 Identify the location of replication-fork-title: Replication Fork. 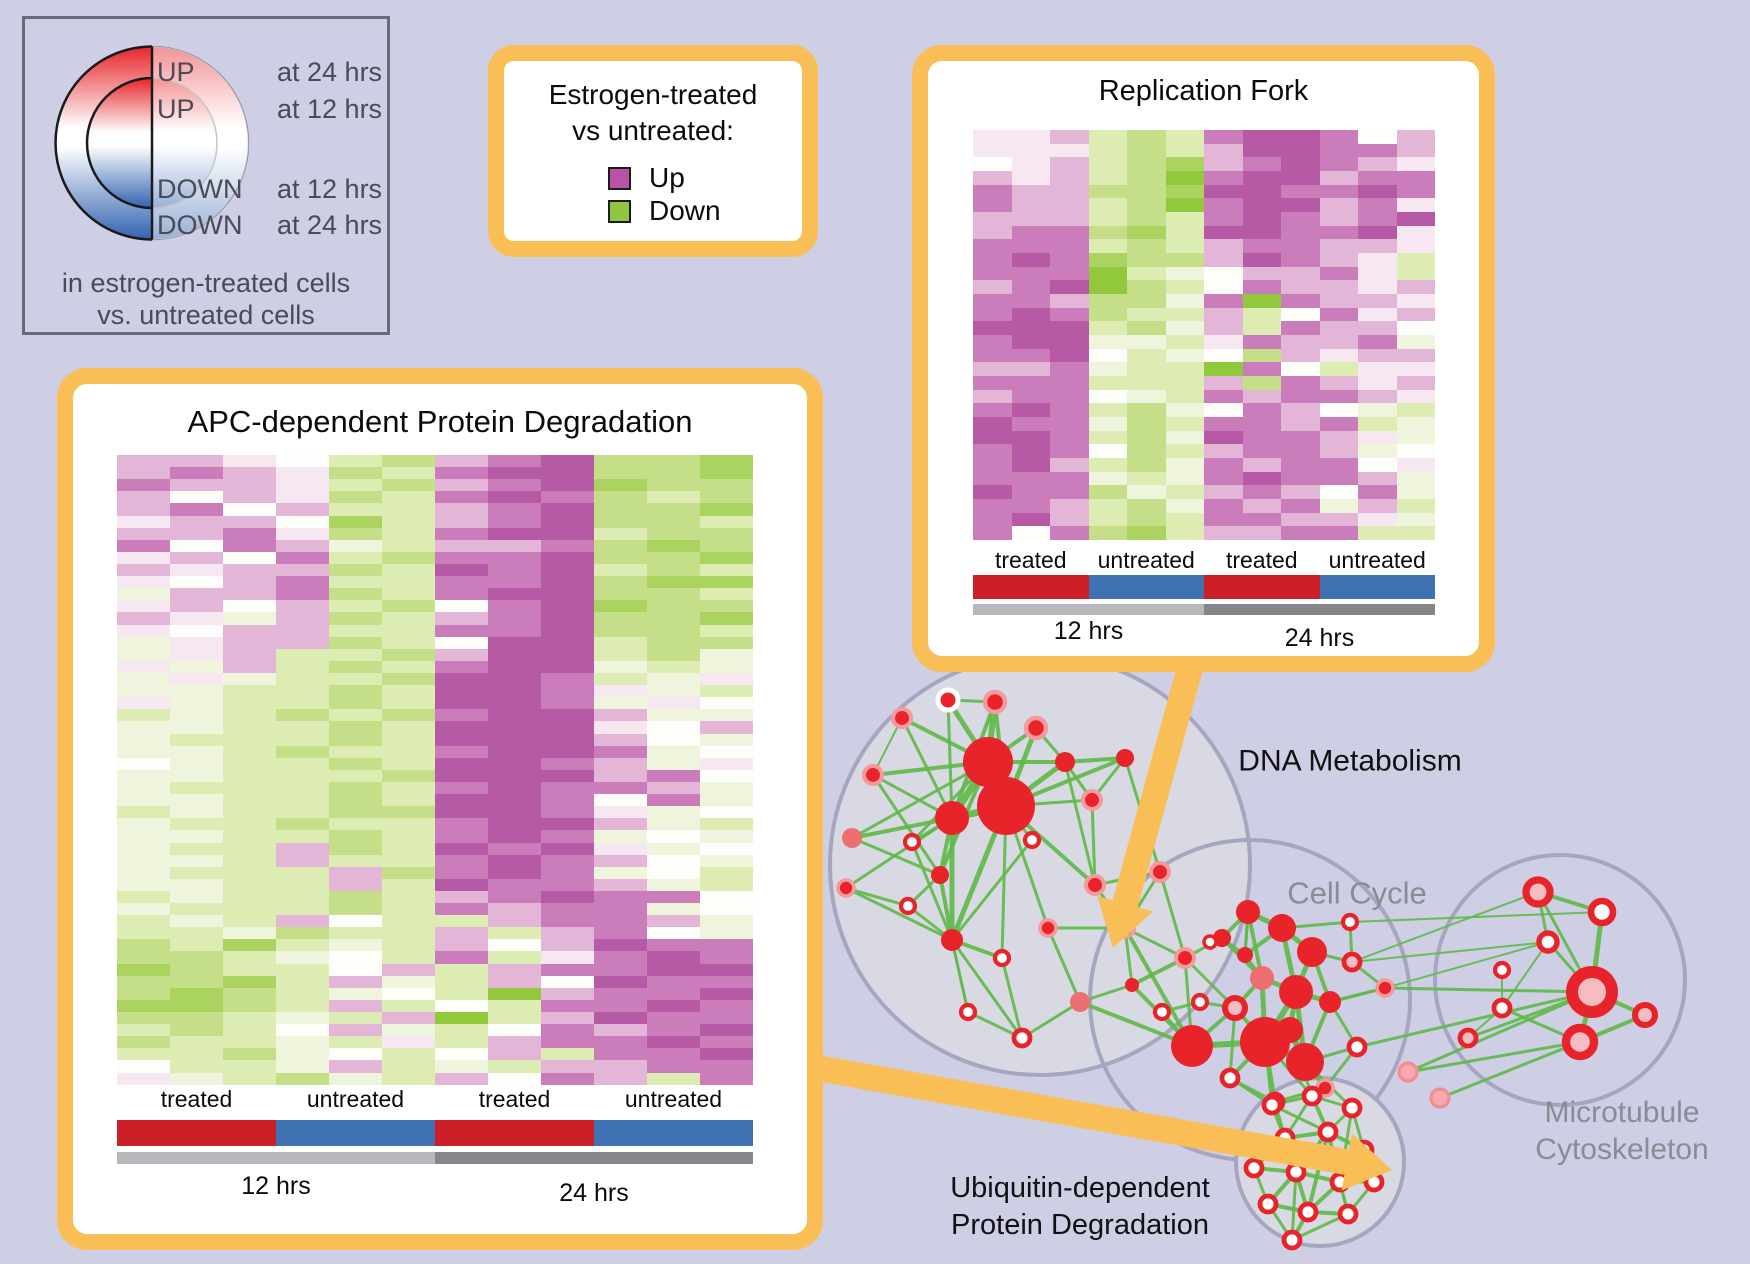
(1203, 91).